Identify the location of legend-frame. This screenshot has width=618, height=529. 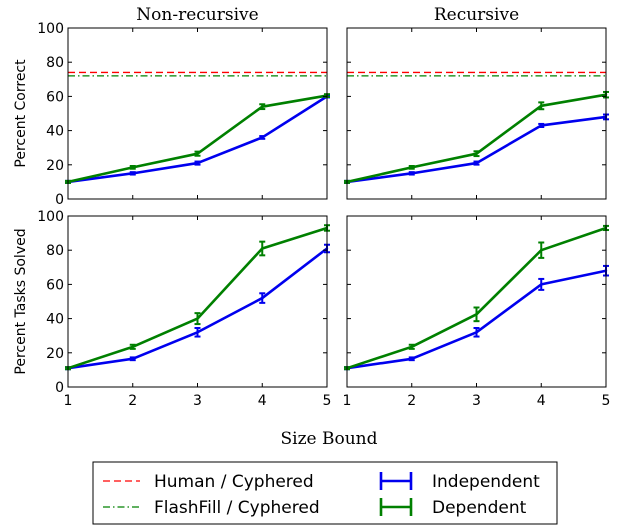
(325, 493).